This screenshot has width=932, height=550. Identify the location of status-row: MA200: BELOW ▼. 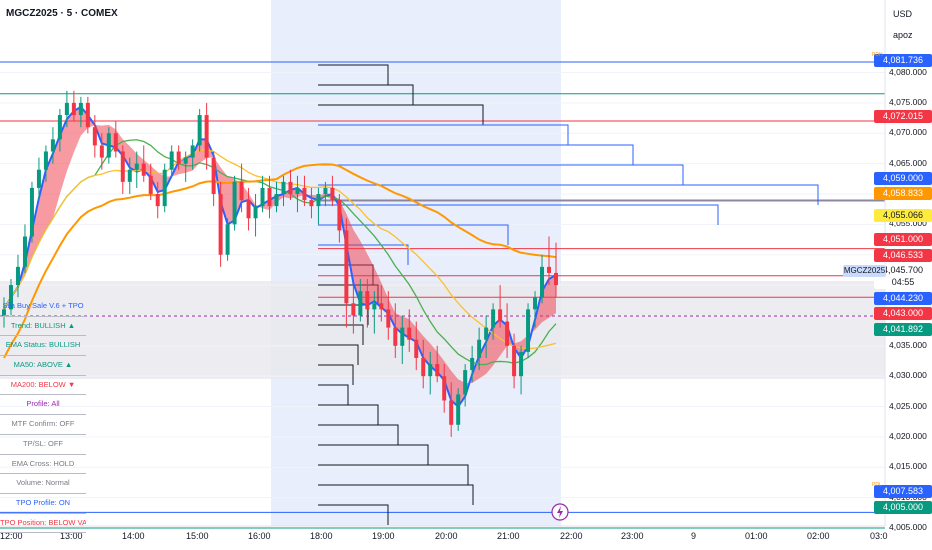
(43, 386).